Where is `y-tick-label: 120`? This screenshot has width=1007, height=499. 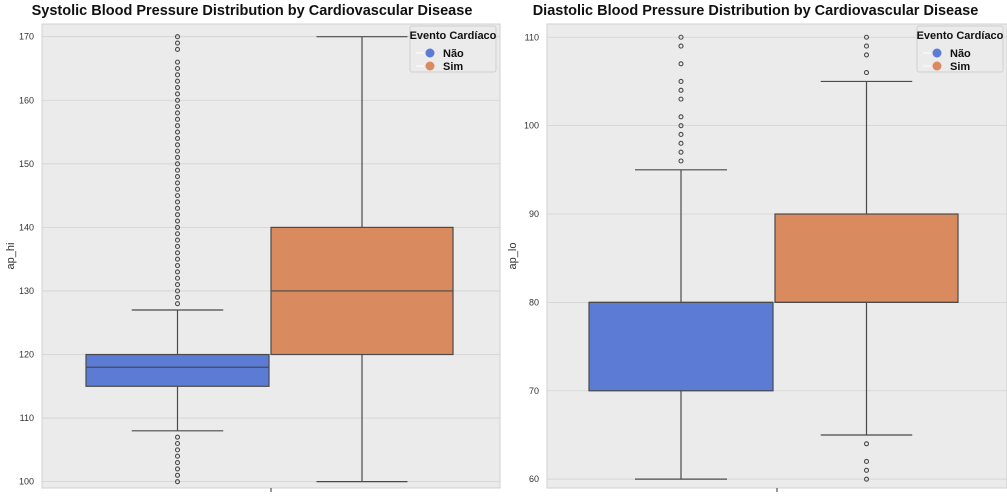 y-tick-label: 120 is located at coordinates (26, 355).